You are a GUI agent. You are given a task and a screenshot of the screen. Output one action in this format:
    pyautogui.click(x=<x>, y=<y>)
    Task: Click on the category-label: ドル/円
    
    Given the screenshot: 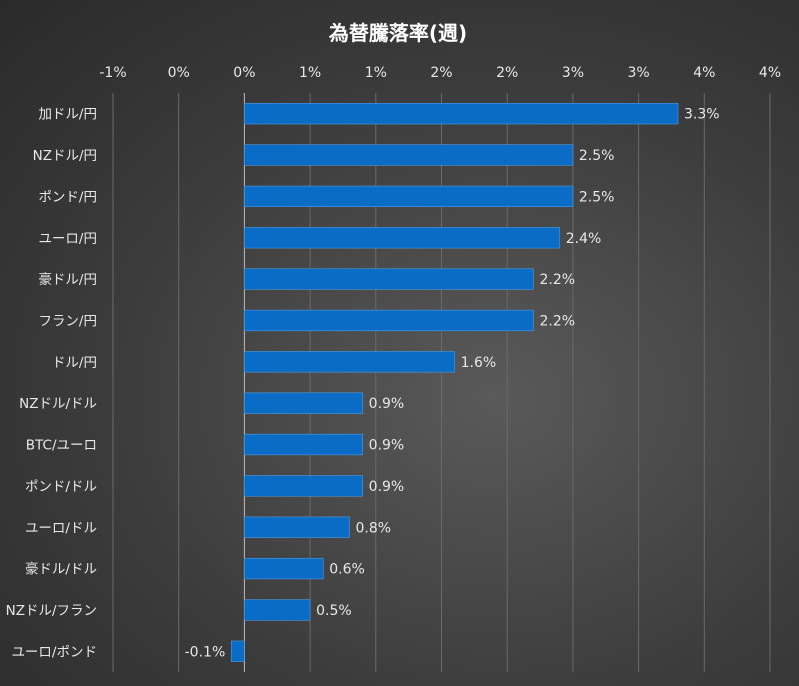 What is the action you would take?
    pyautogui.click(x=74, y=363)
    